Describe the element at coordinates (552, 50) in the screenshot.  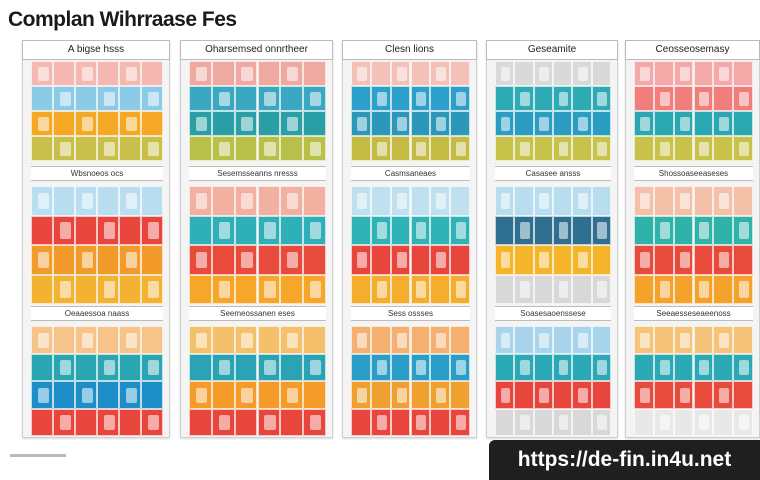
I see `column-header: Geseamite` at that location.